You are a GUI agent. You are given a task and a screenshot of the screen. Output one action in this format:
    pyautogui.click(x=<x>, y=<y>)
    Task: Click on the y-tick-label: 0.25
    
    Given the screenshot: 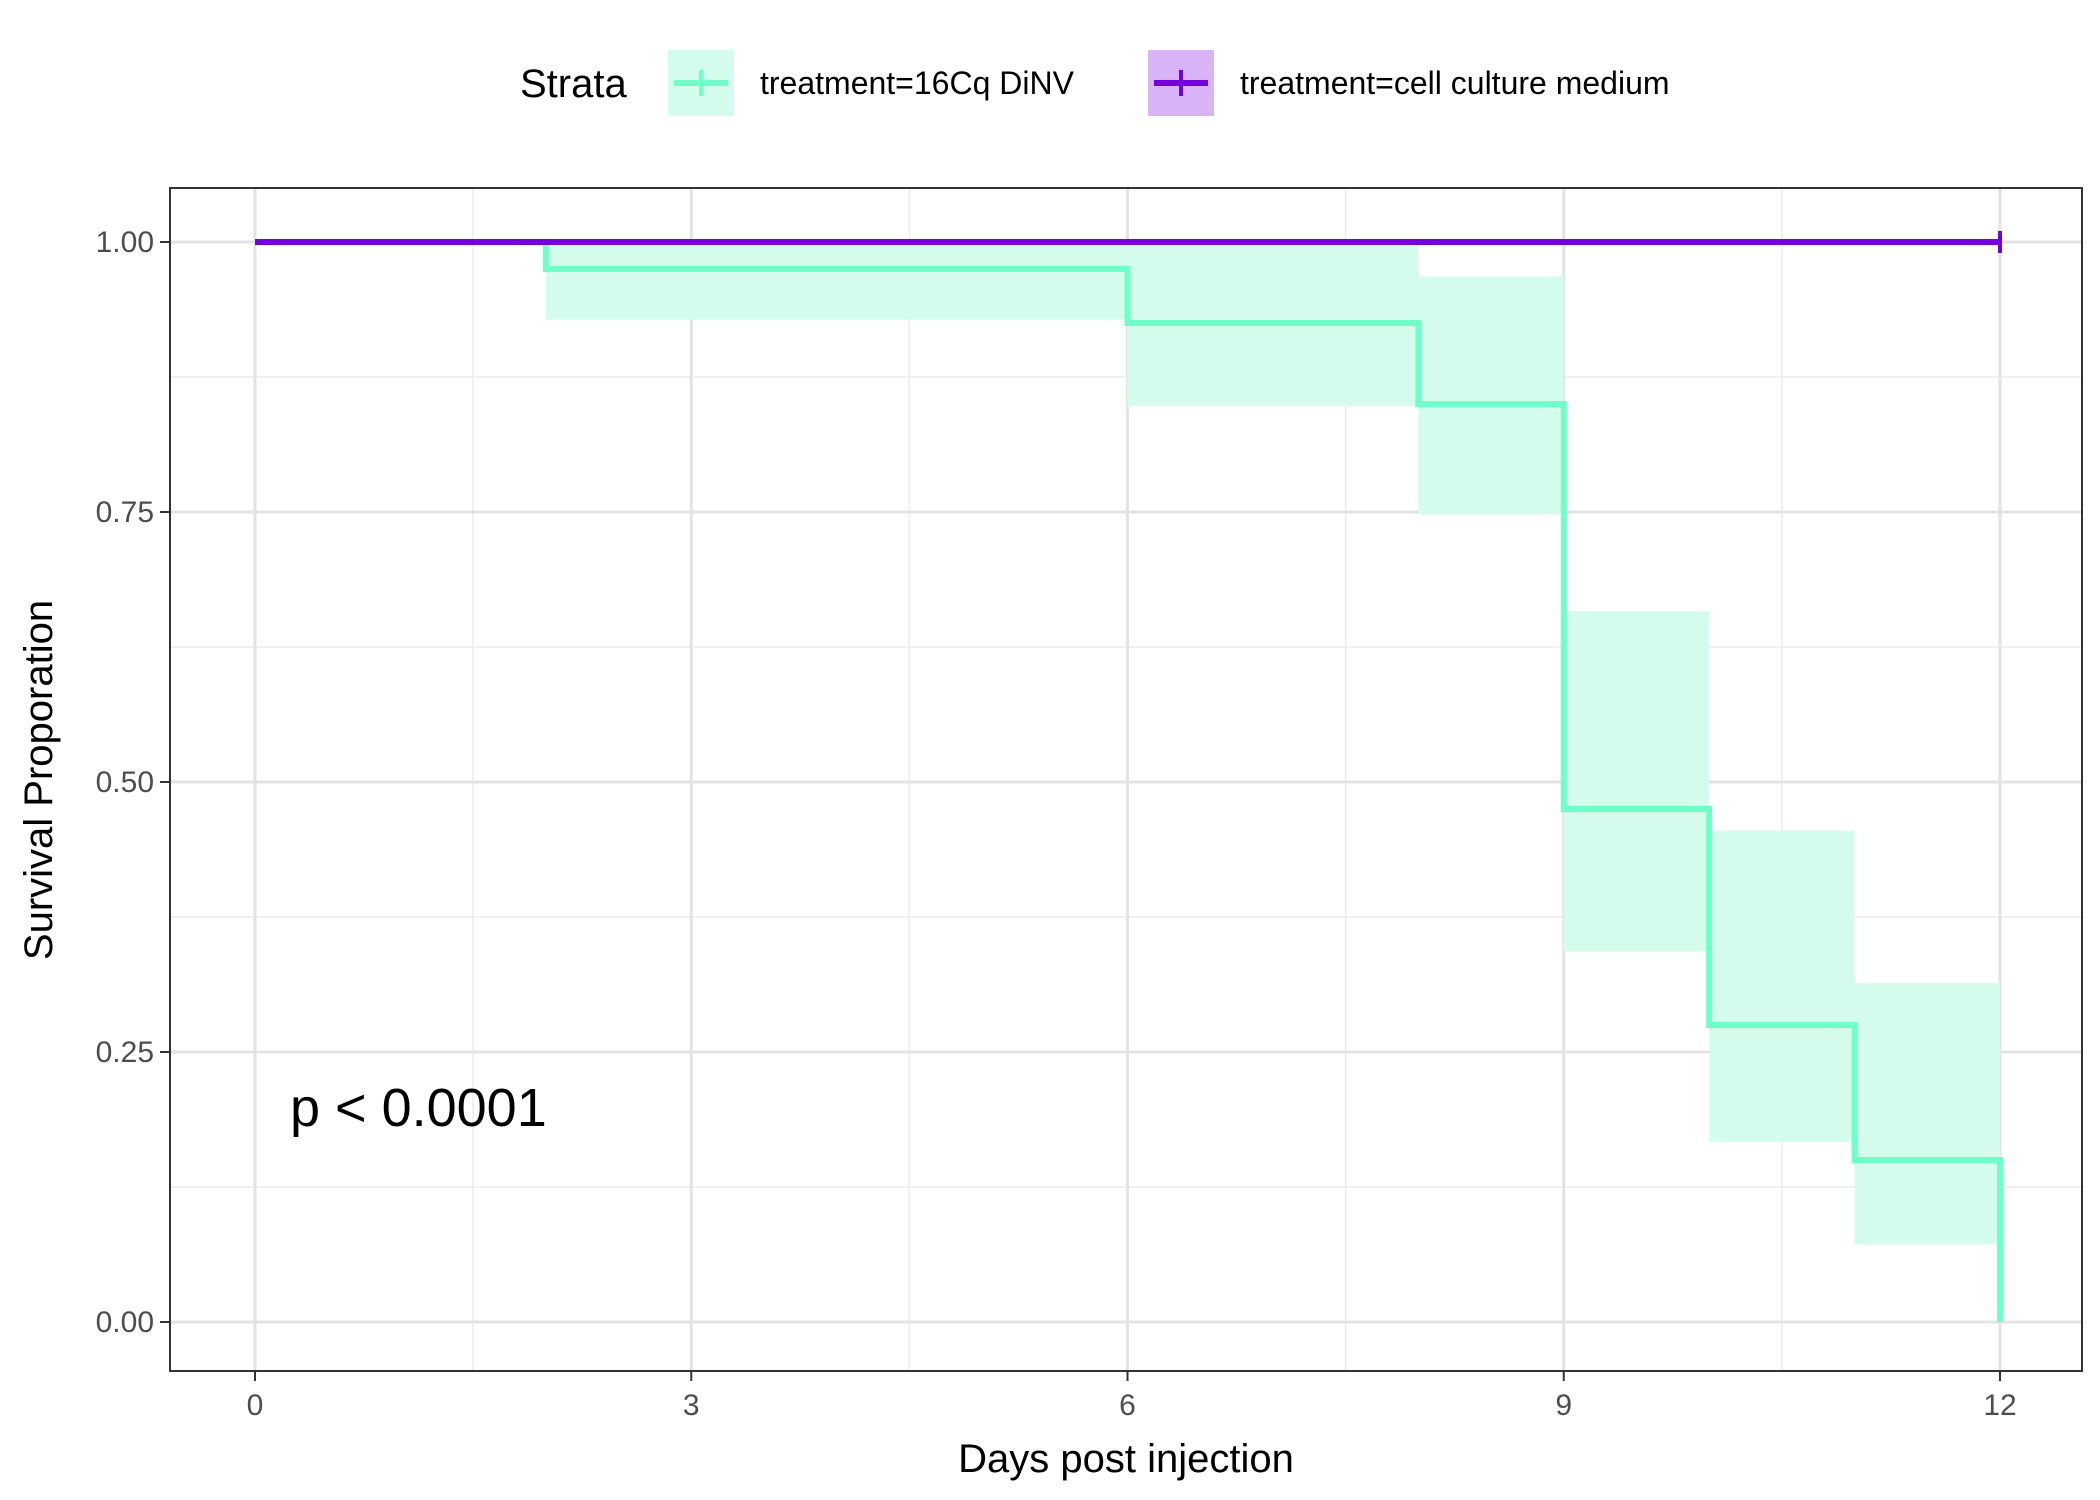 What is the action you would take?
    pyautogui.click(x=125, y=1052)
    